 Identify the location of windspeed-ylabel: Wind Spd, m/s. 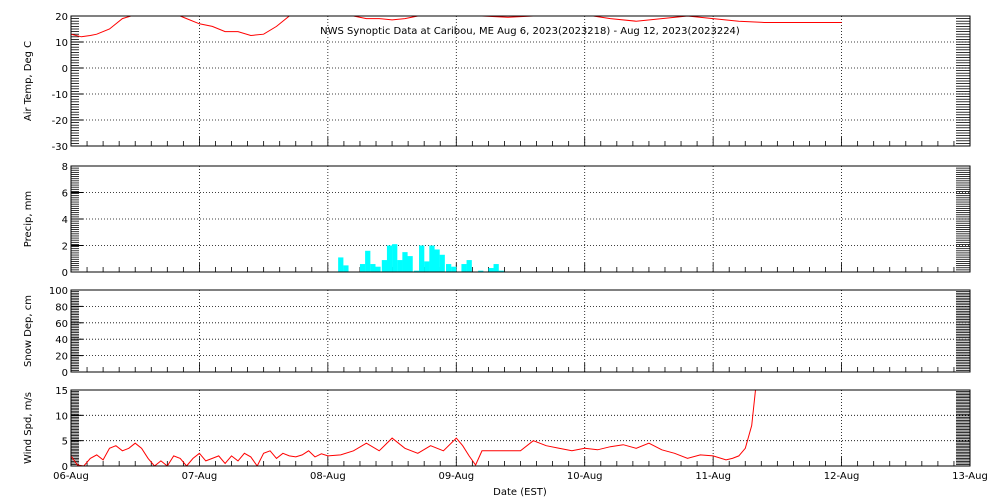
(28, 428).